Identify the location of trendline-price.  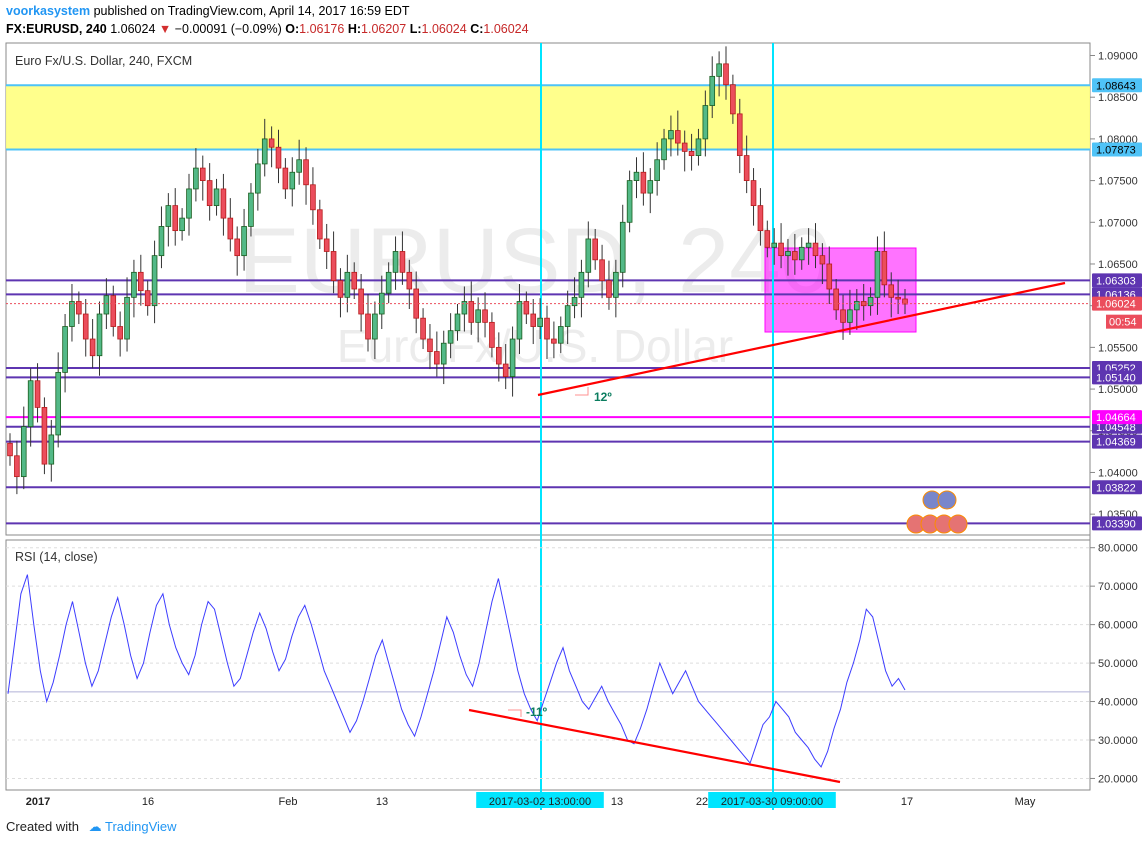
(801, 339).